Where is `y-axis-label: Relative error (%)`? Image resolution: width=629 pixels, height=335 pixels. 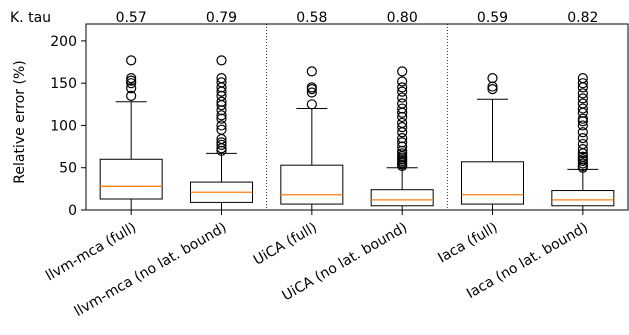 y-axis-label: Relative error (%) is located at coordinates (20, 121).